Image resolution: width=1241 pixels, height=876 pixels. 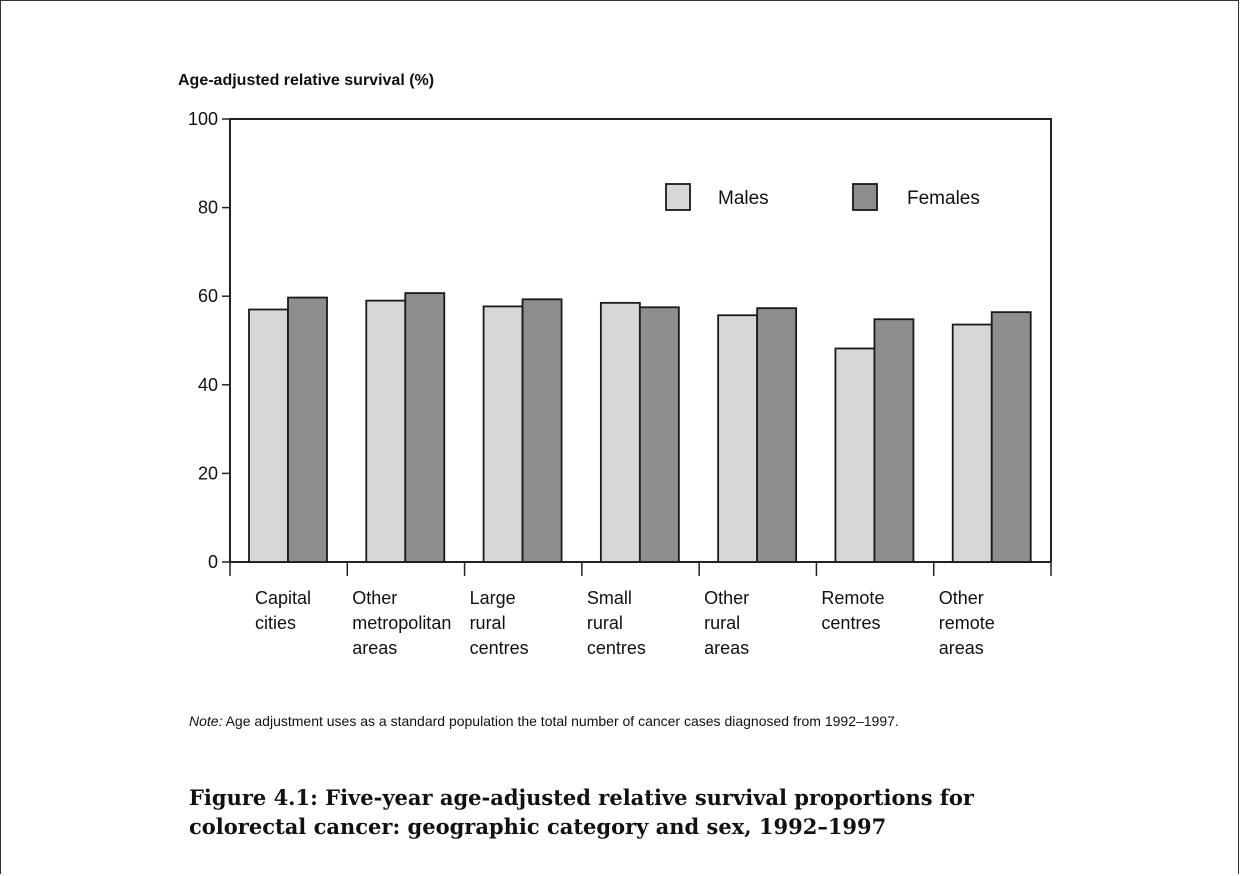 What do you see at coordinates (609, 598) in the screenshot?
I see `x-category-label-line: Small` at bounding box center [609, 598].